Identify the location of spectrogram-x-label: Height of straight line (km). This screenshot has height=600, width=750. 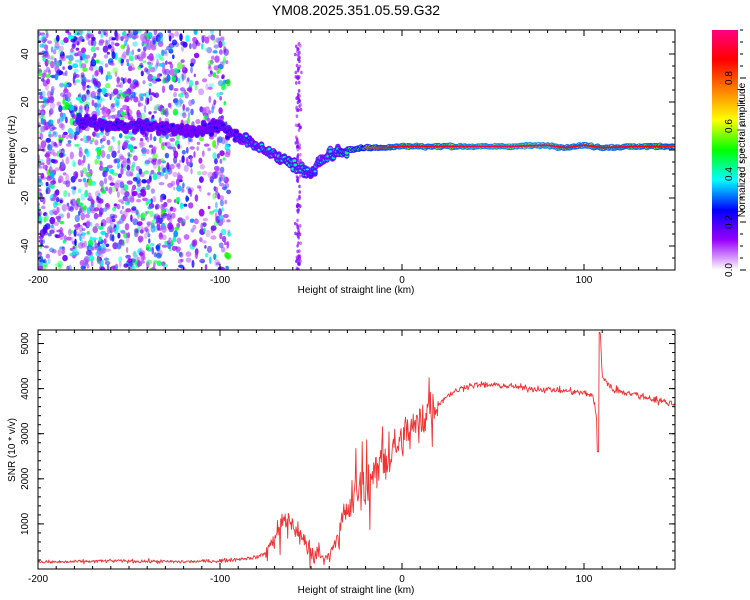
(356, 290).